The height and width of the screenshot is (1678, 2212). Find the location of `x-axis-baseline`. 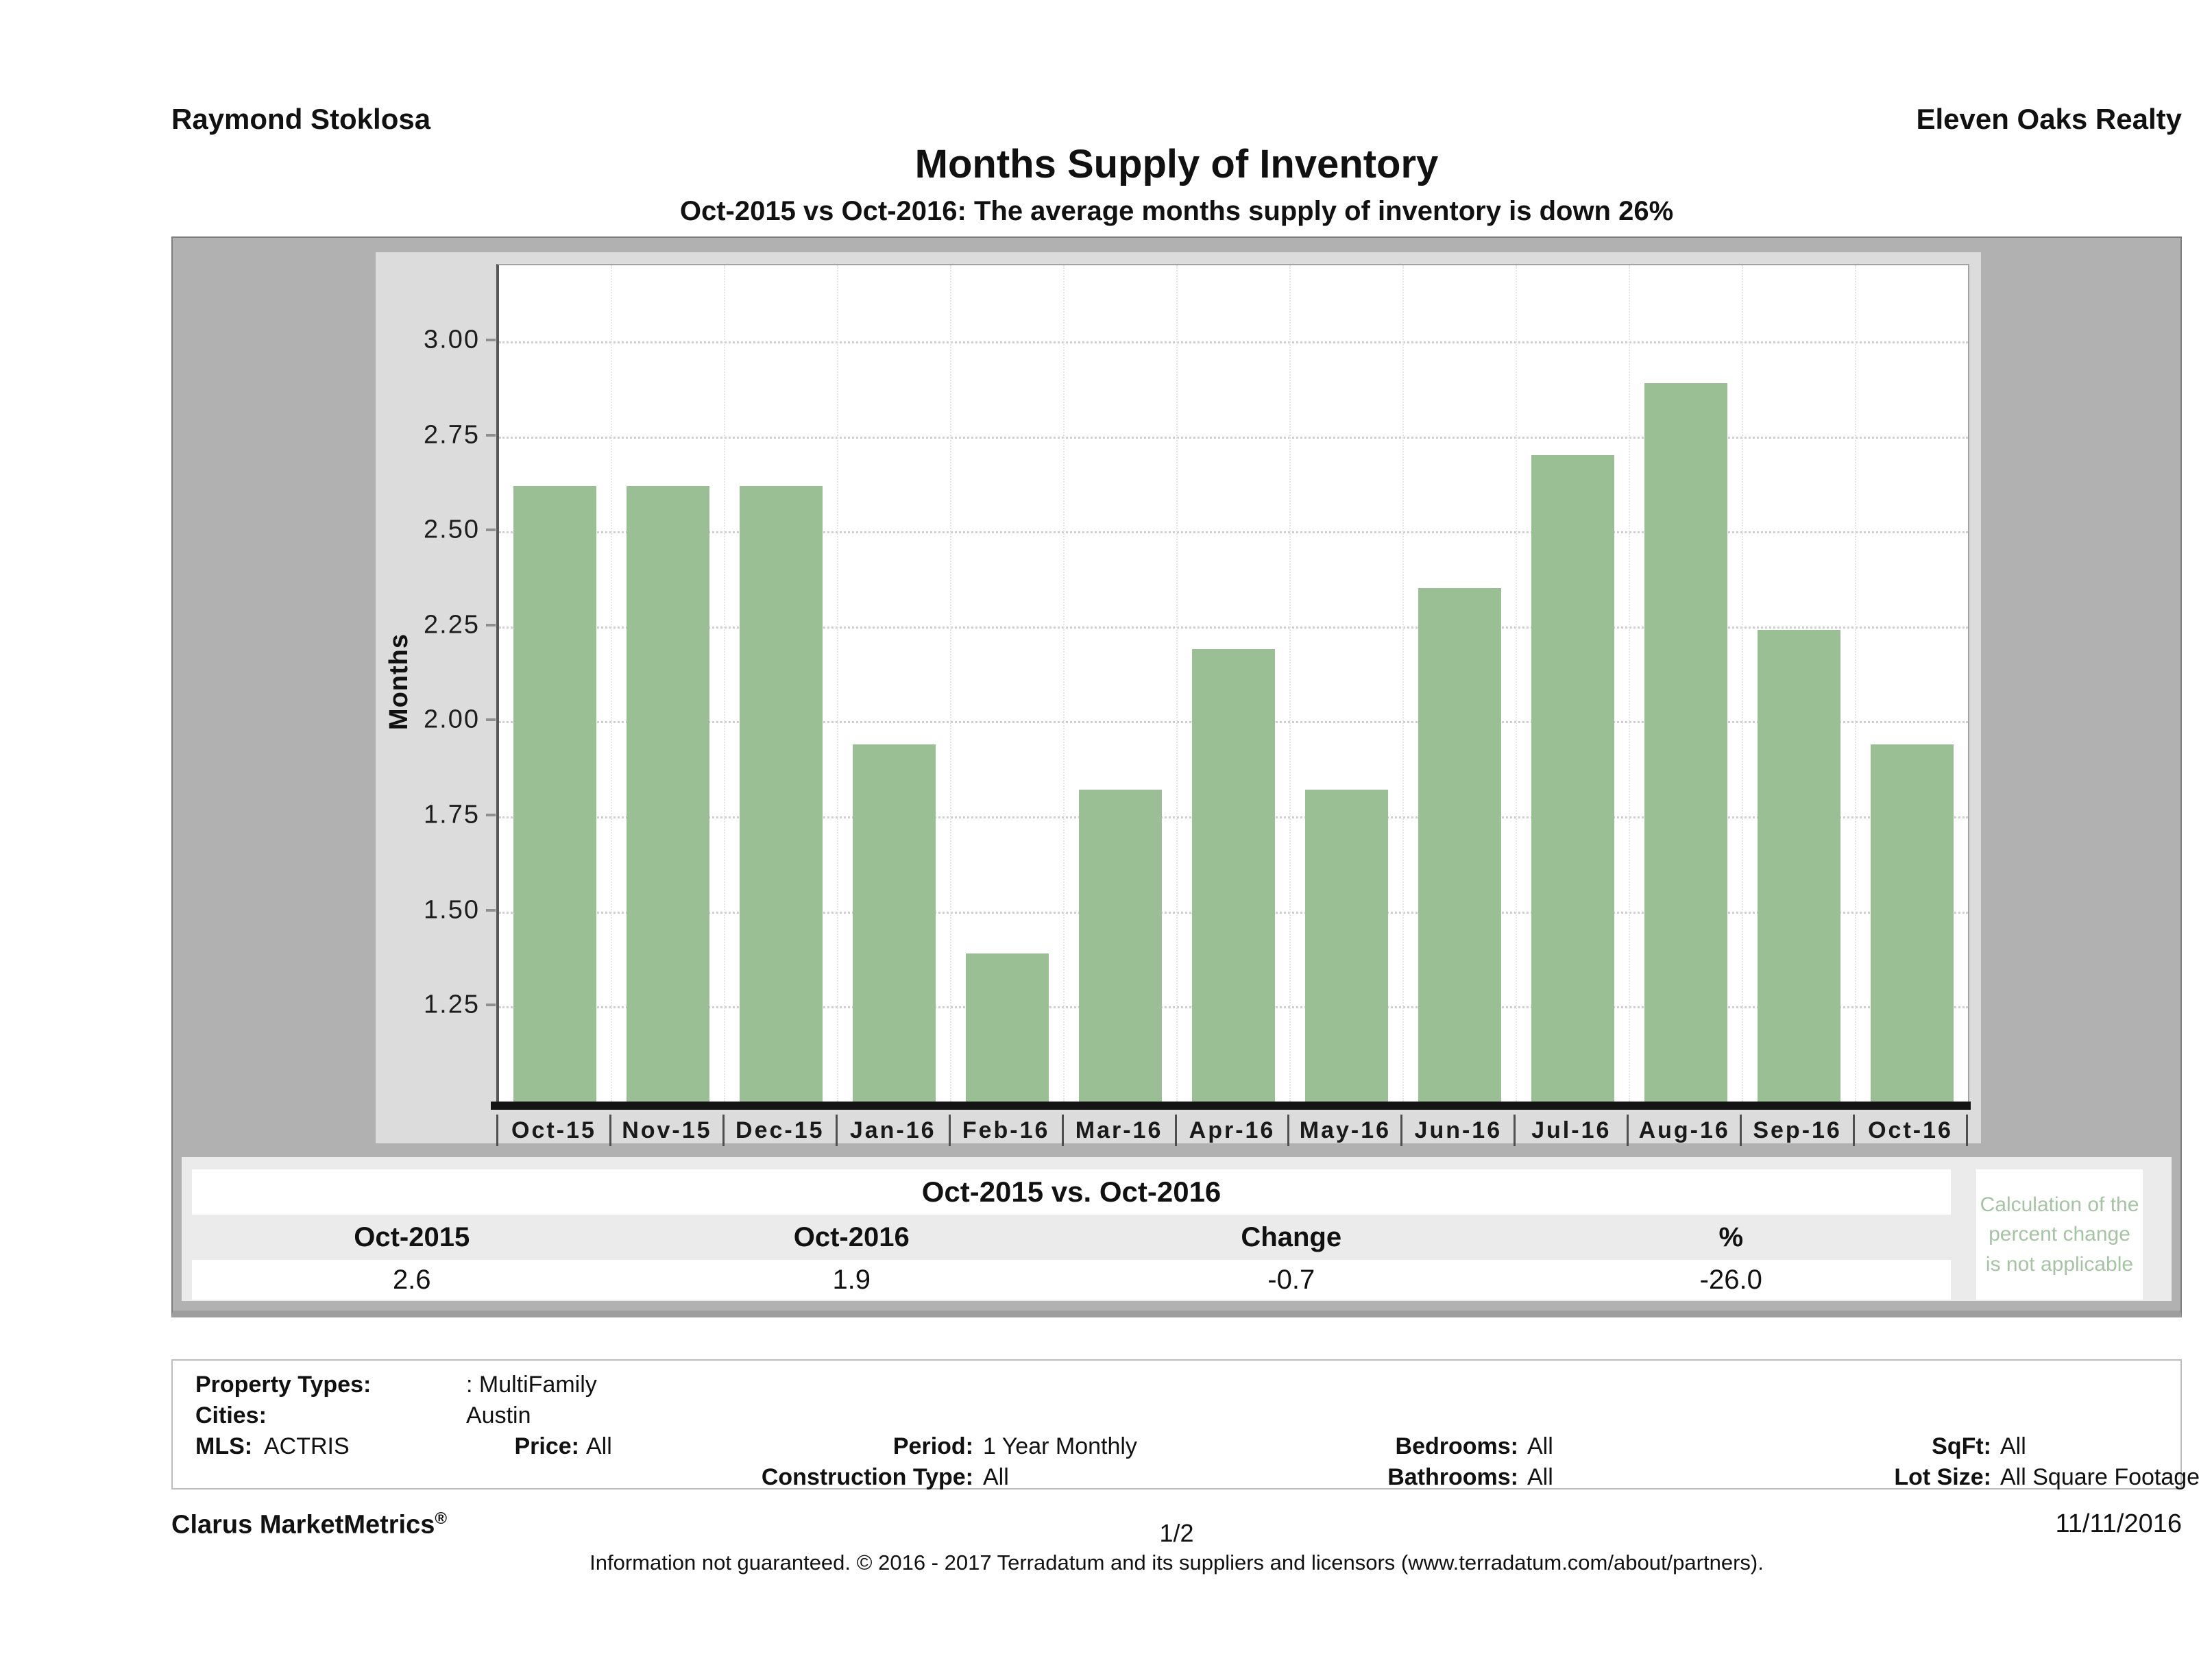

x-axis-baseline is located at coordinates (1231, 1106).